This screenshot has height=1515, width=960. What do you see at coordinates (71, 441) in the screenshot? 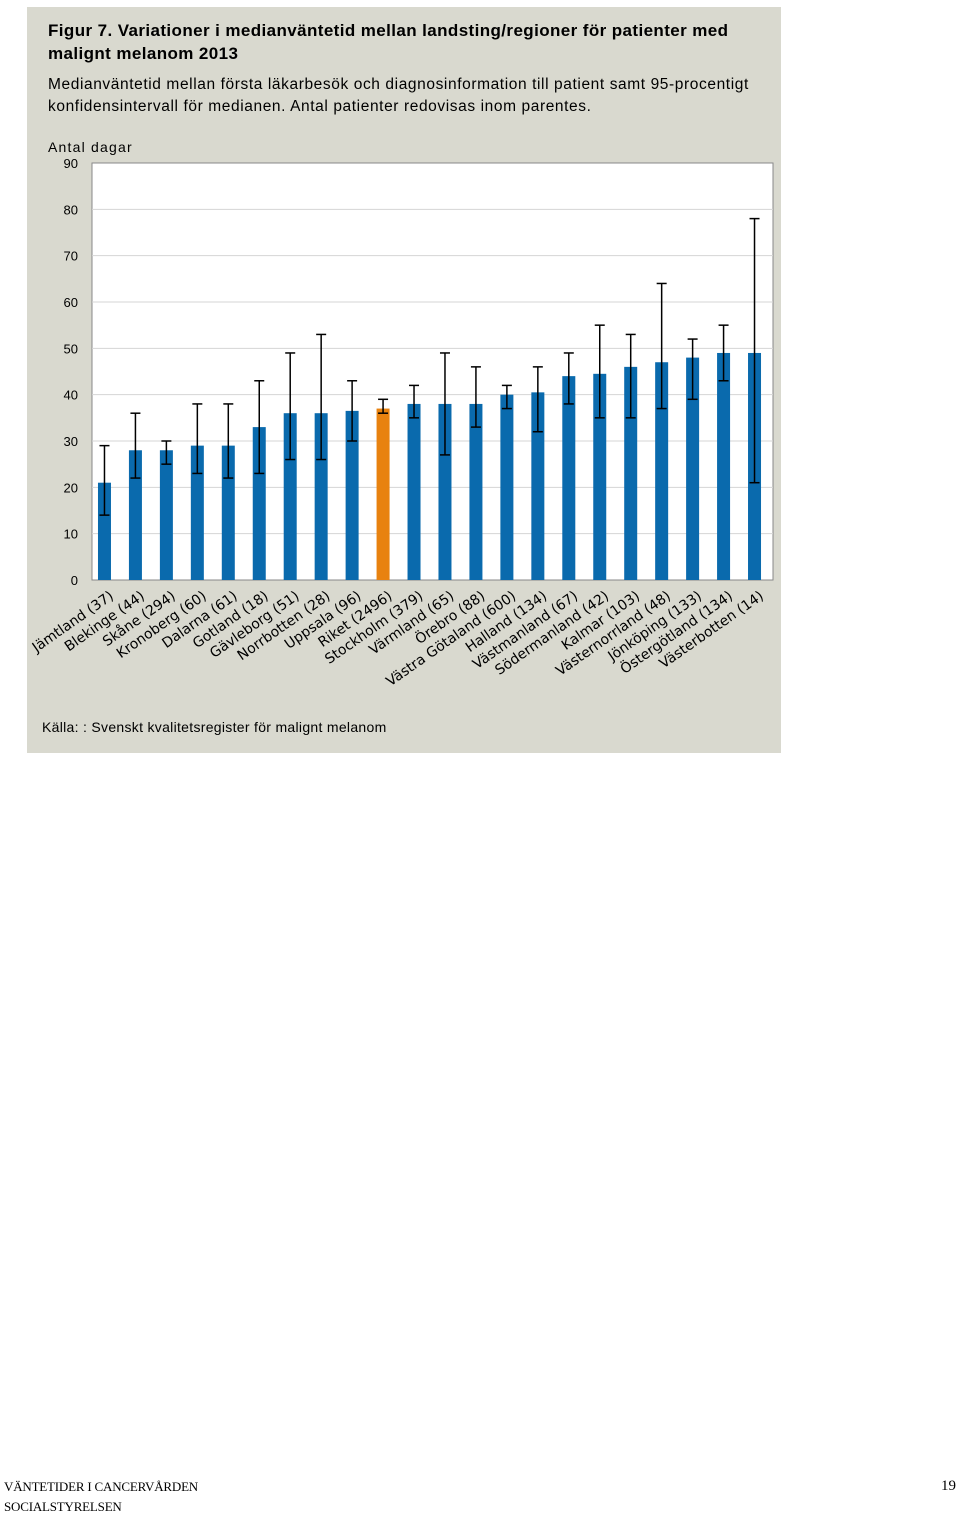
I see `y-tick-label: 30` at bounding box center [71, 441].